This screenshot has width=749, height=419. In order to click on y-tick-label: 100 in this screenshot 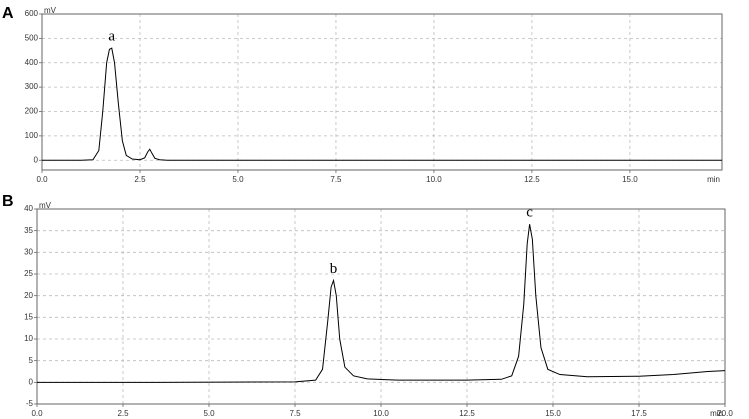, I will do `click(32, 135)`.